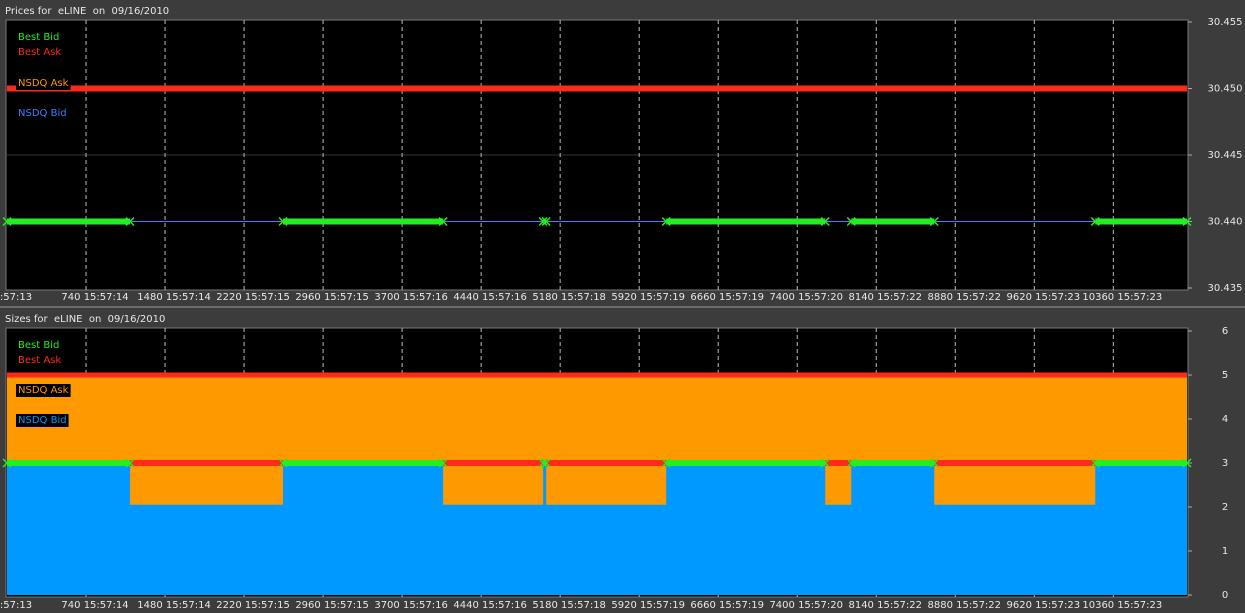  Describe the element at coordinates (1225, 222) in the screenshot. I see `y-tick-label: 30.440` at that location.